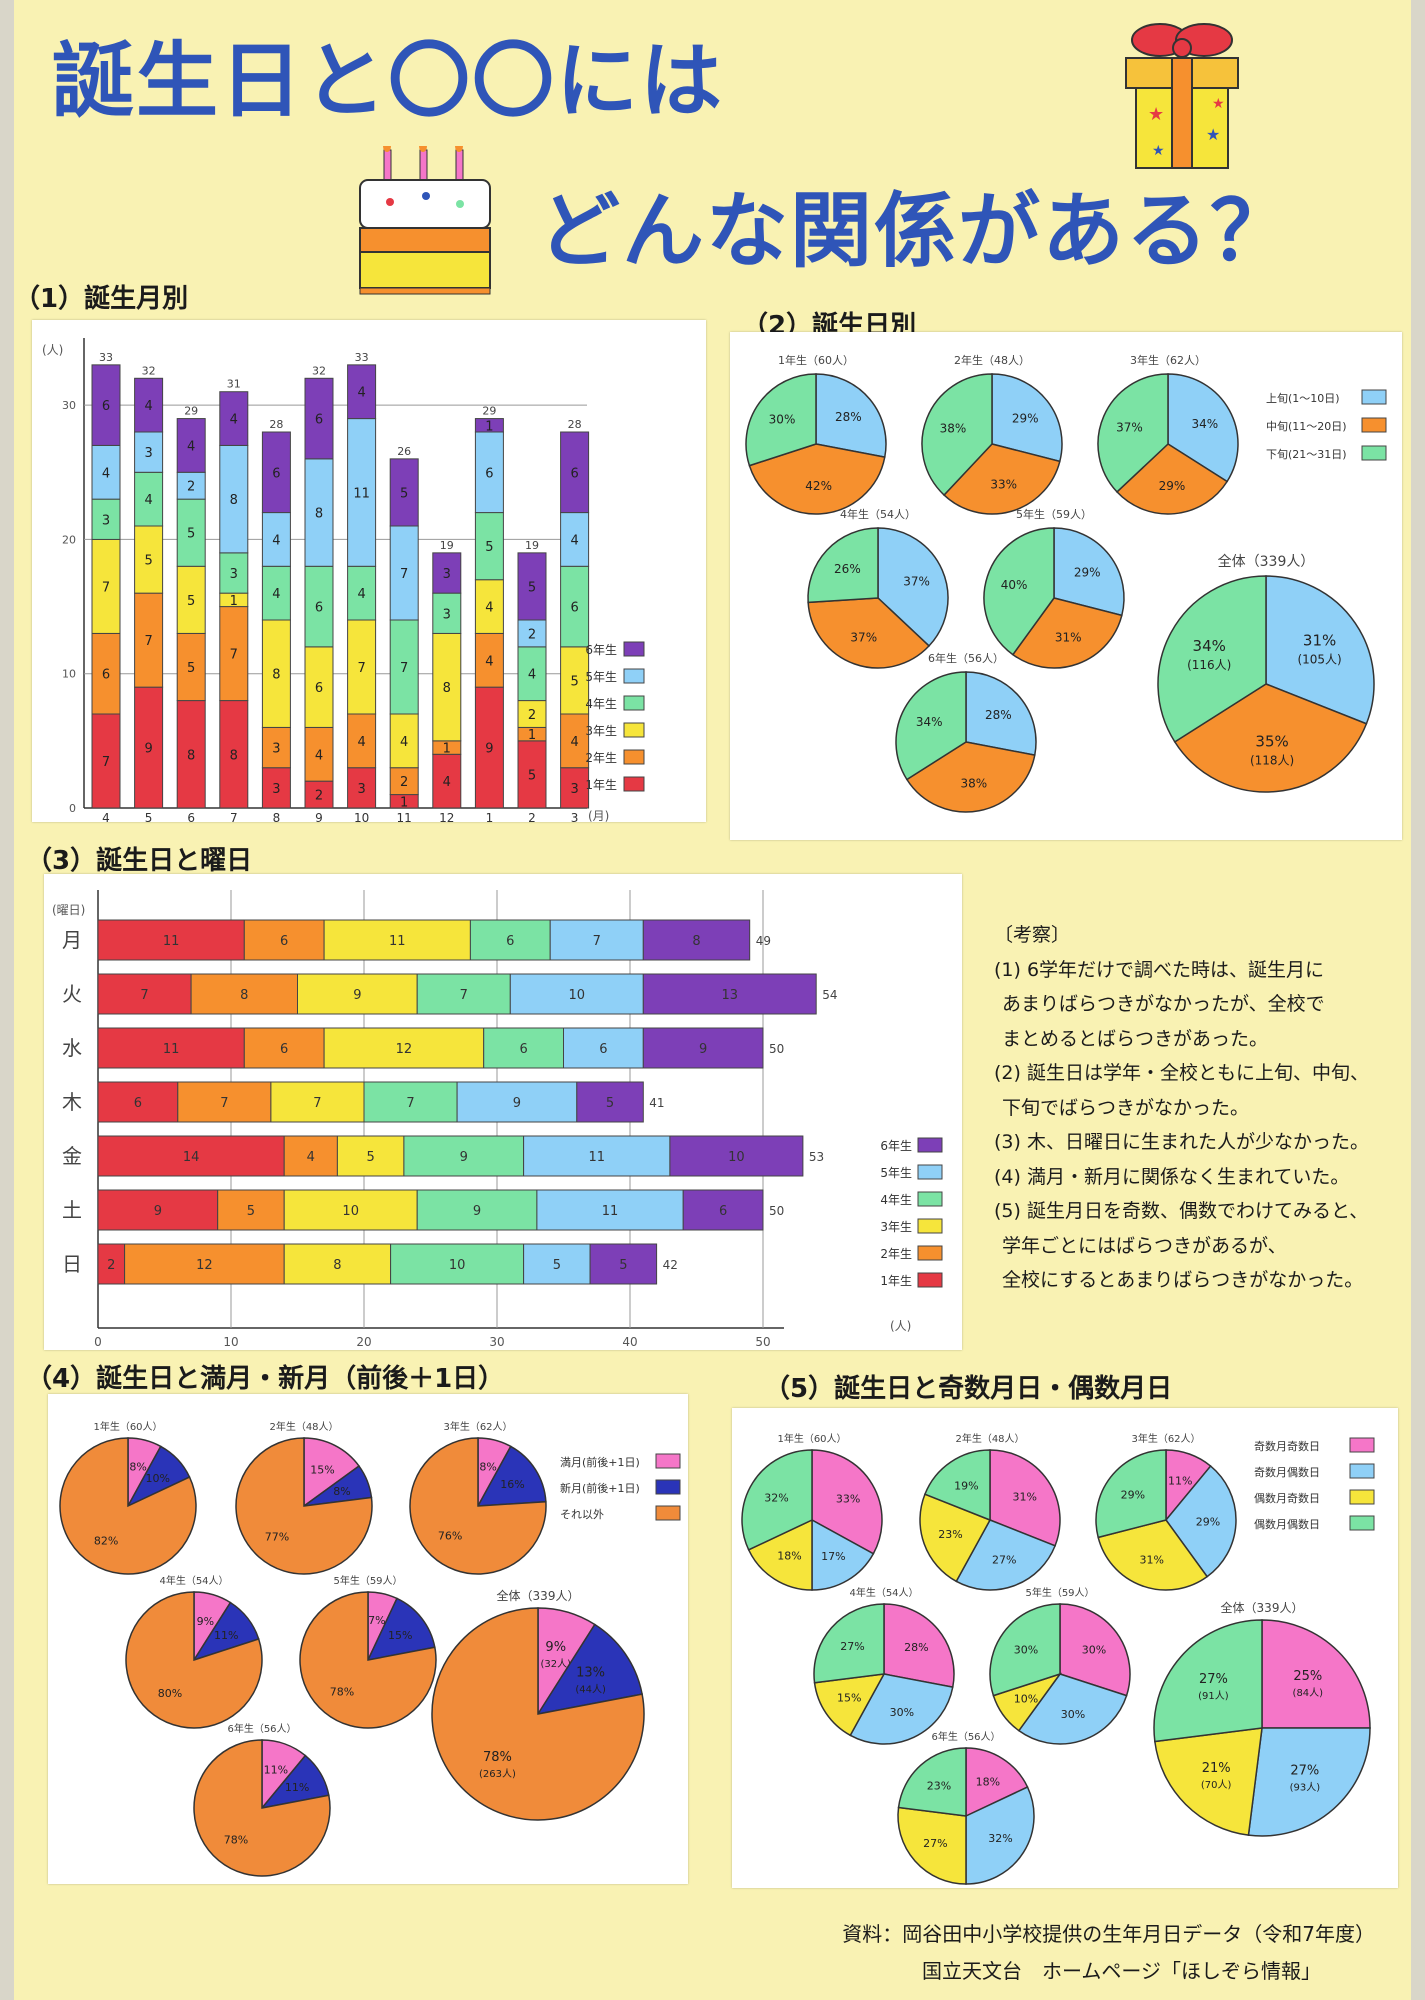  I want to click on legend-label: 5年生, so click(896, 1173).